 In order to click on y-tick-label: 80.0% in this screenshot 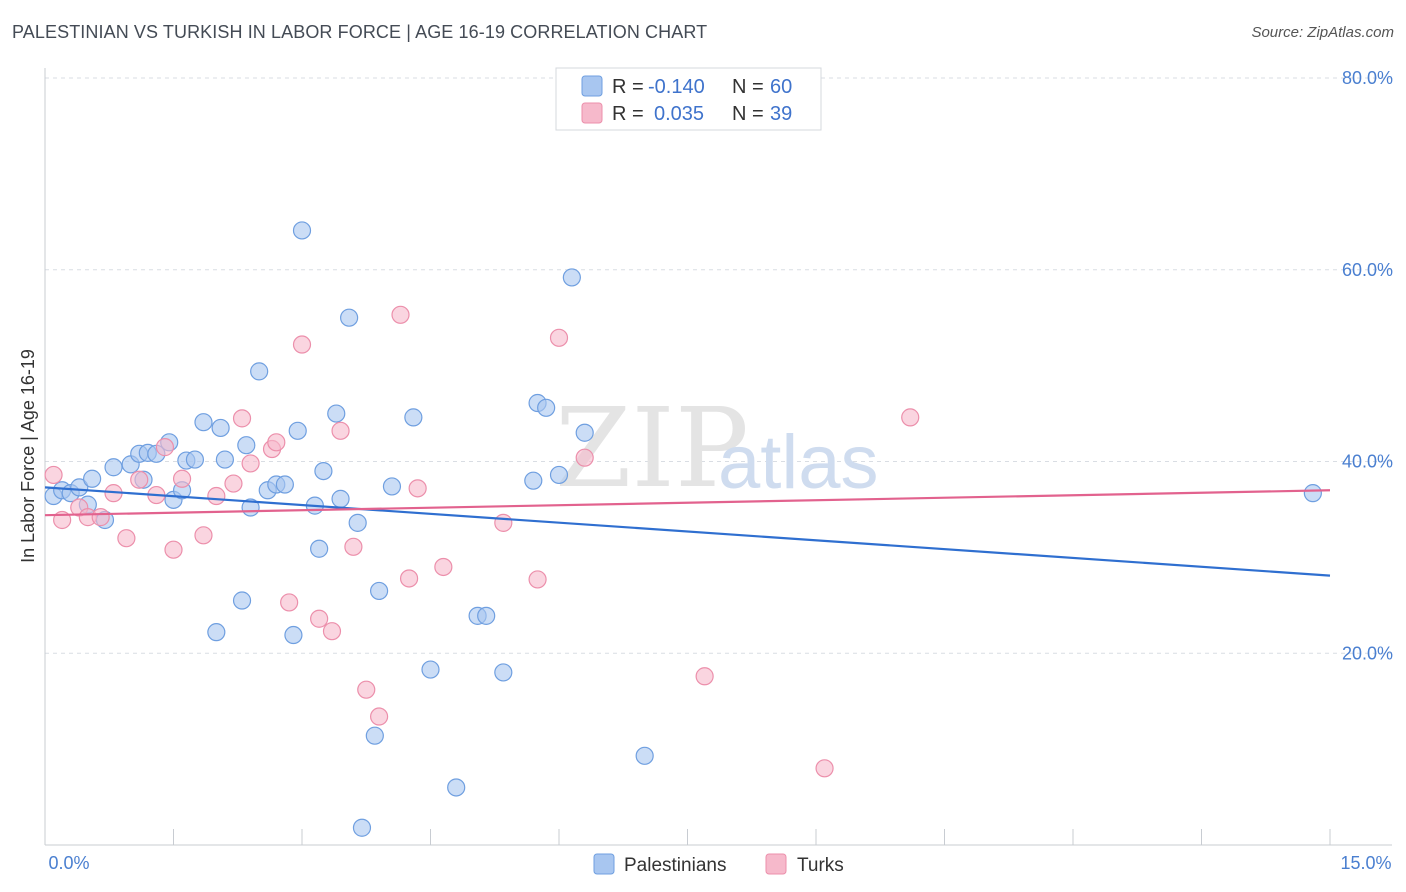, I will do `click(1367, 78)`.